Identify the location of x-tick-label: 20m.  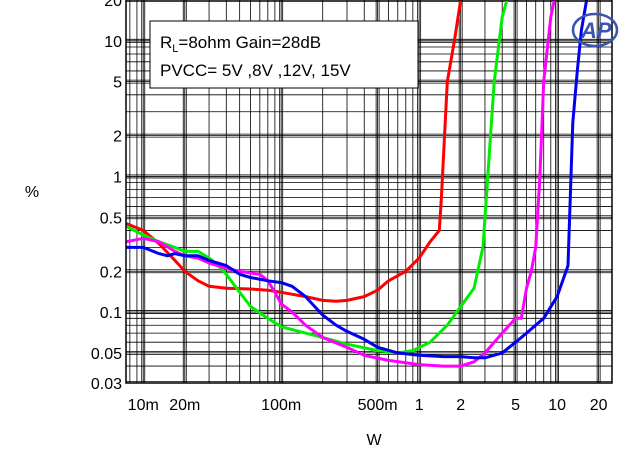
(184, 405).